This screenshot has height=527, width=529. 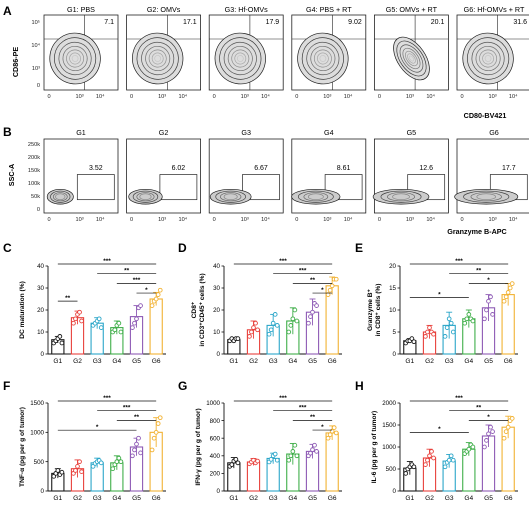 I want to click on panel-b-ytick: 200k, so click(x=34, y=158).